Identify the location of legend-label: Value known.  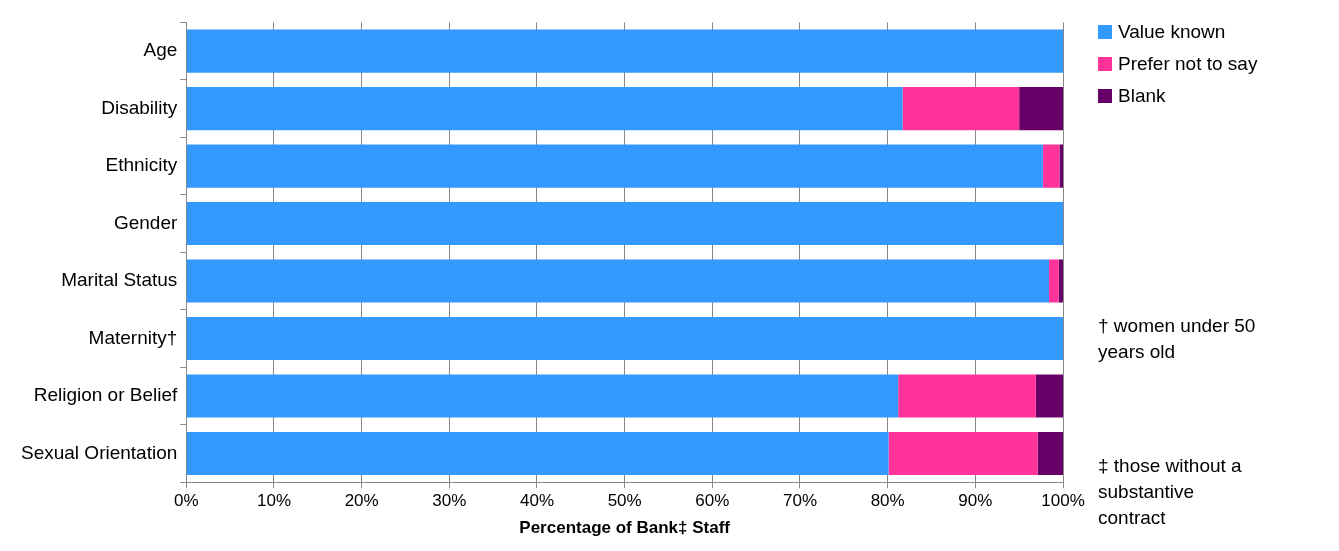
(1172, 32).